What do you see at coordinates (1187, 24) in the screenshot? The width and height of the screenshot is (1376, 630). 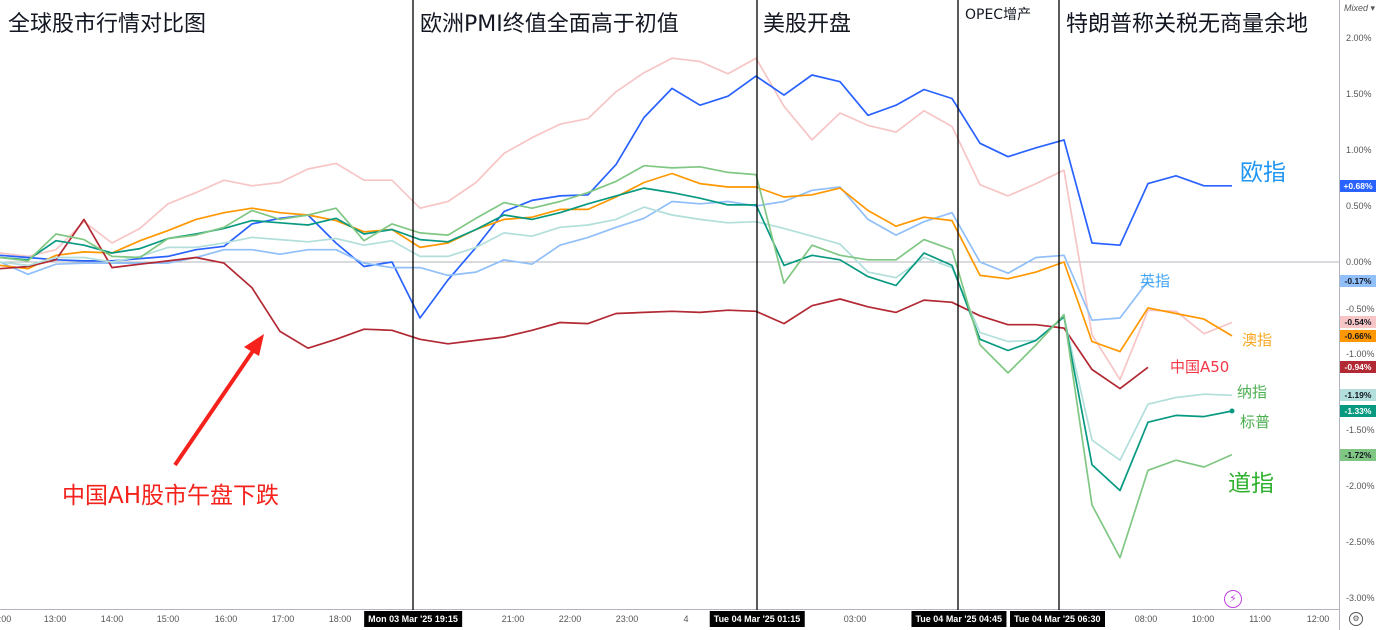 I see `event-label-tariff: 特朗普称关税无商量余地` at bounding box center [1187, 24].